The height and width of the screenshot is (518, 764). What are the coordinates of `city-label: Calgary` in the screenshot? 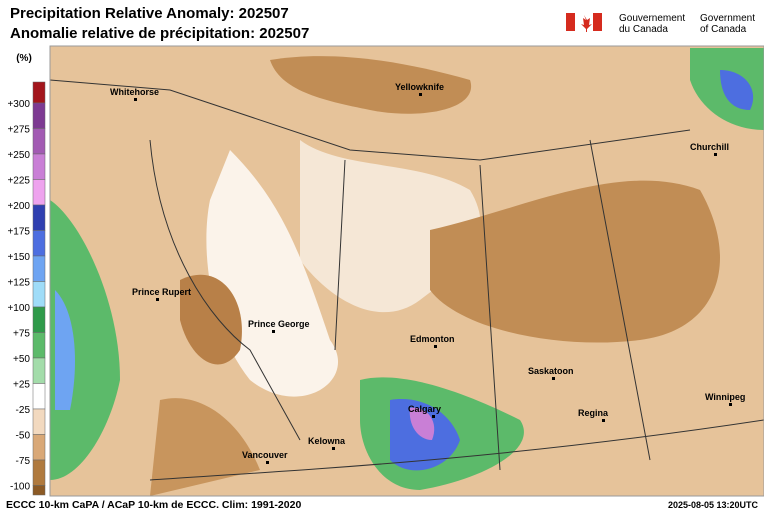 It's located at (424, 409).